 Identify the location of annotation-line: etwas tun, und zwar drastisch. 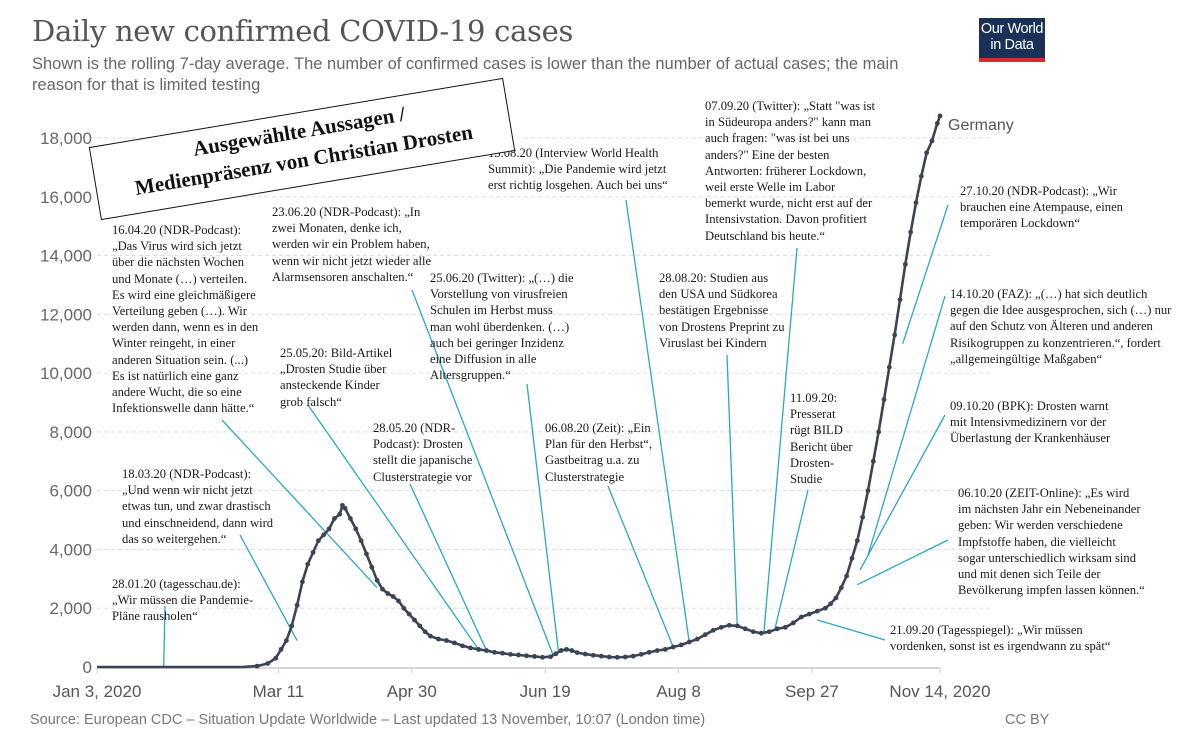
(196, 506).